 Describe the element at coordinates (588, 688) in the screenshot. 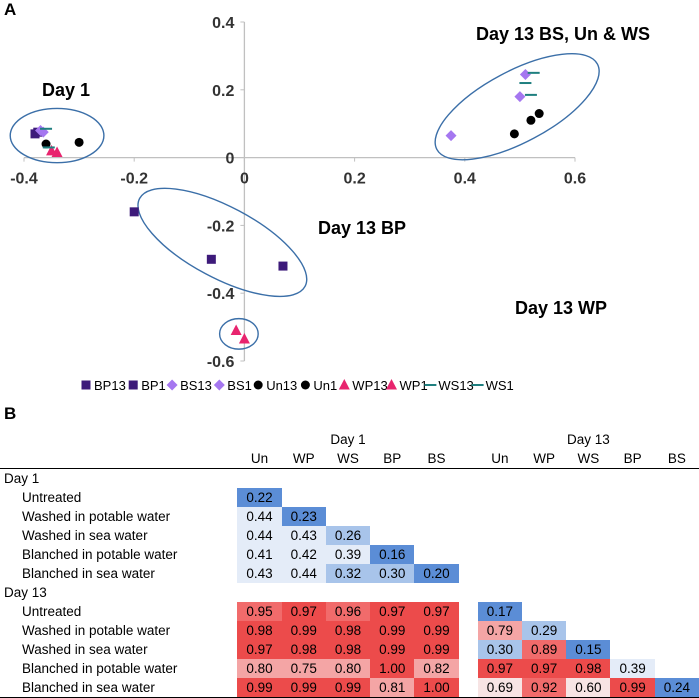

I see `value-cell: 0.60` at that location.